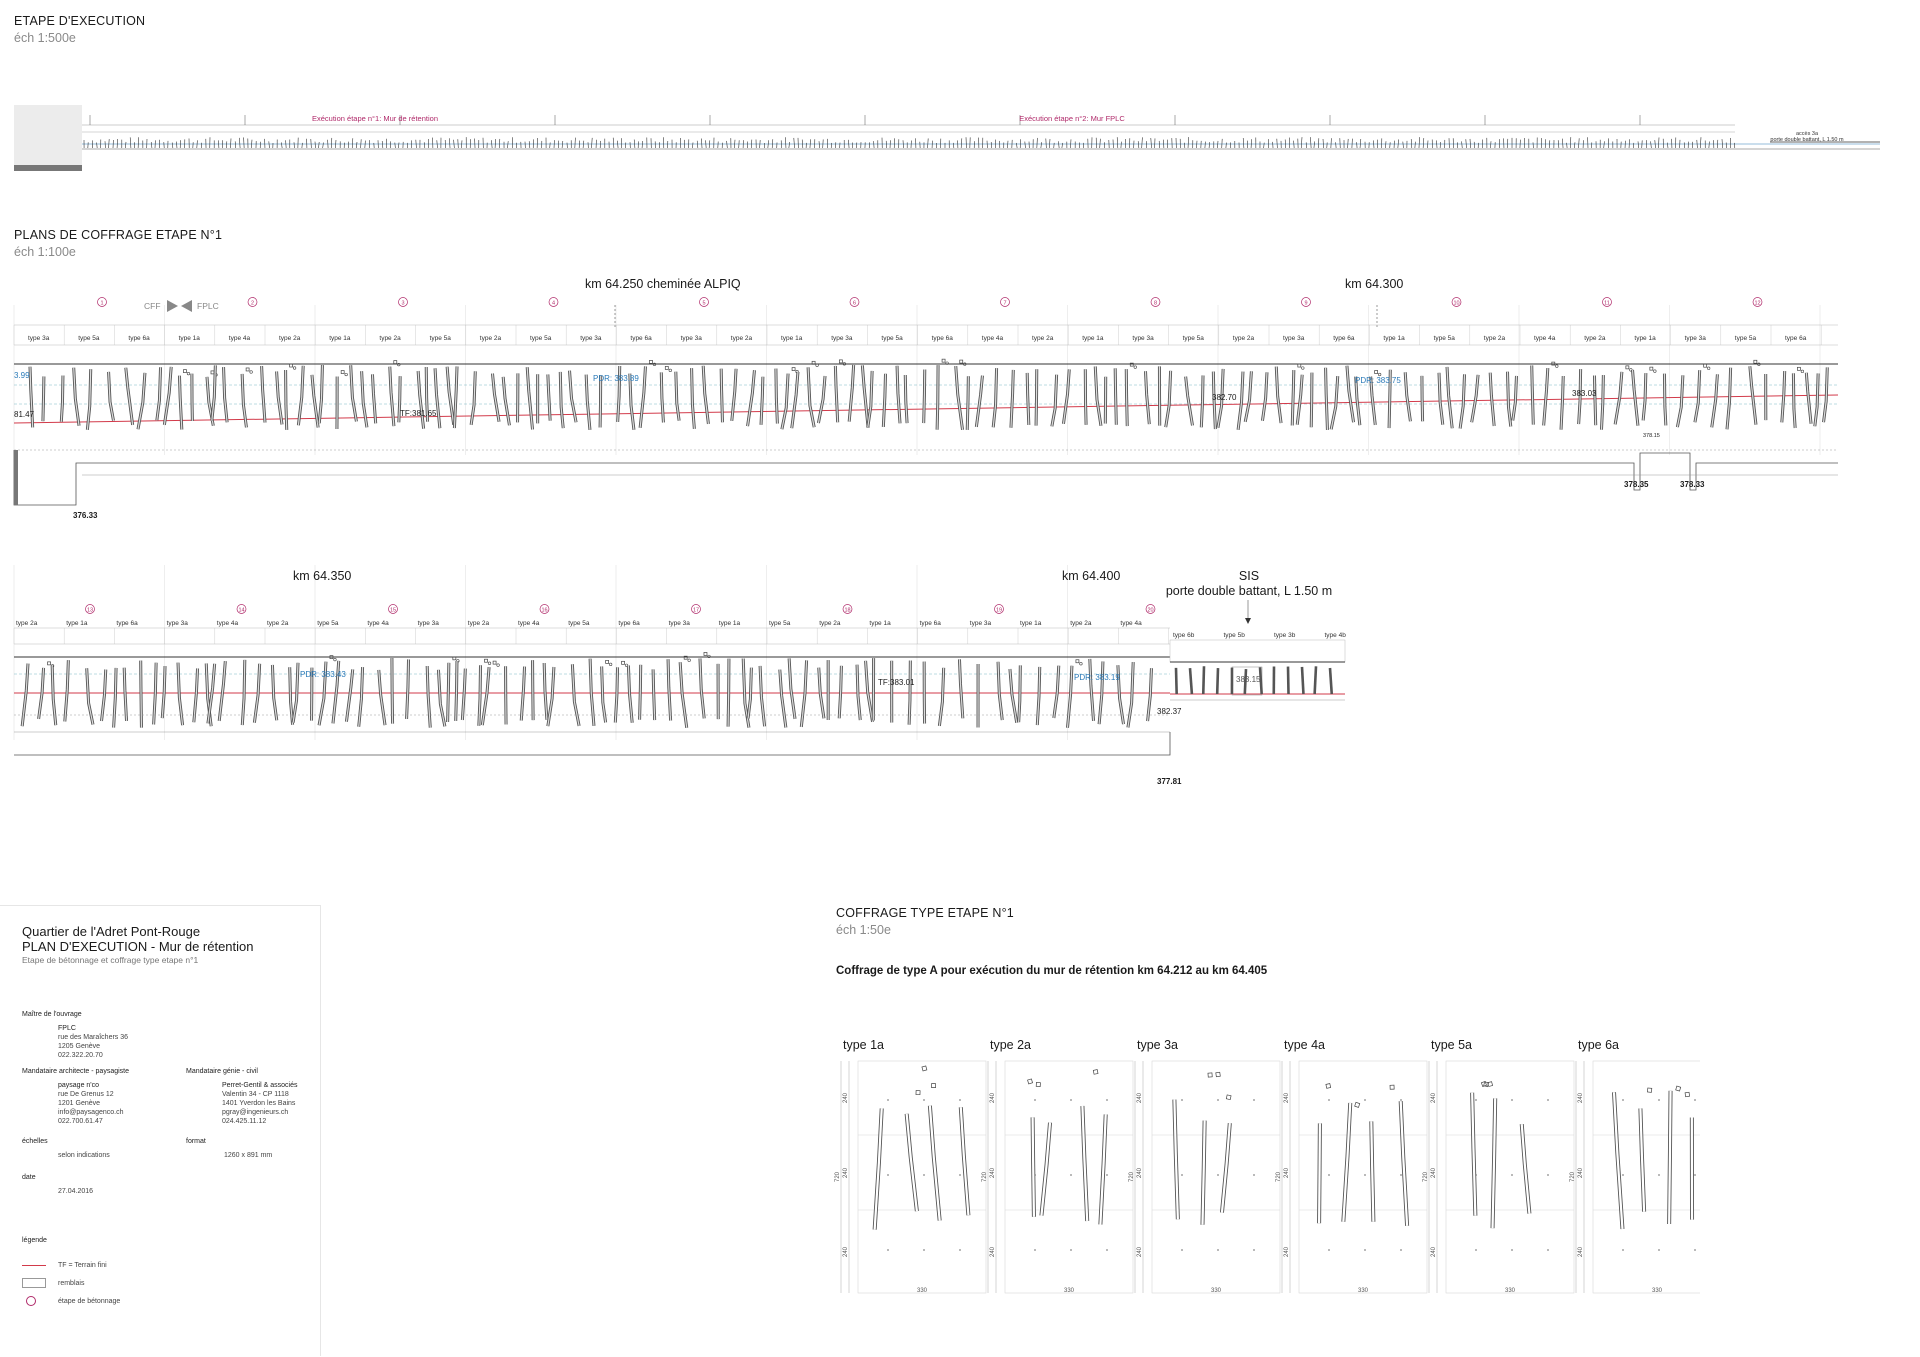 This screenshot has height=1357, width=1920. I want to click on plans-scale: éch 1:100e, so click(45, 252).